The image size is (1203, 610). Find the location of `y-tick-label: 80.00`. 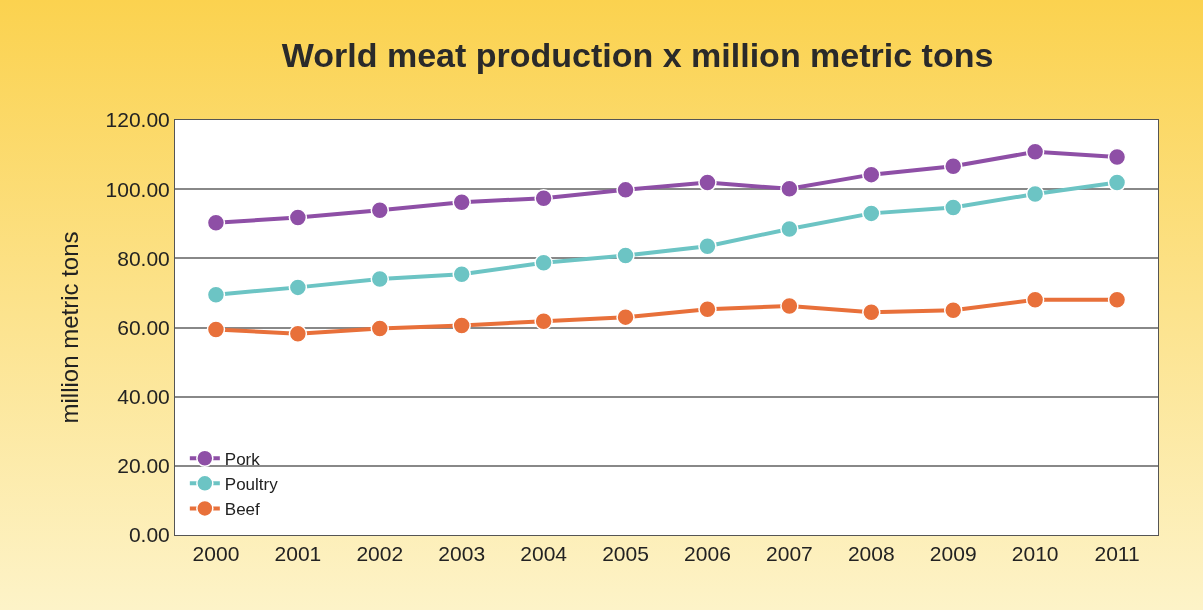

y-tick-label: 80.00 is located at coordinates (143, 258).